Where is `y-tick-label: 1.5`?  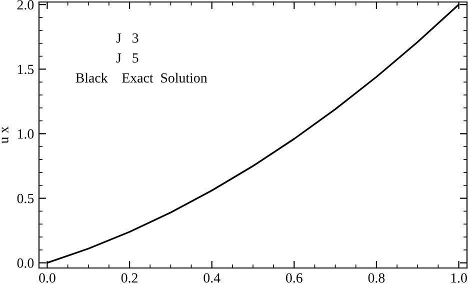
y-tick-label: 1.5 is located at coordinates (26, 69).